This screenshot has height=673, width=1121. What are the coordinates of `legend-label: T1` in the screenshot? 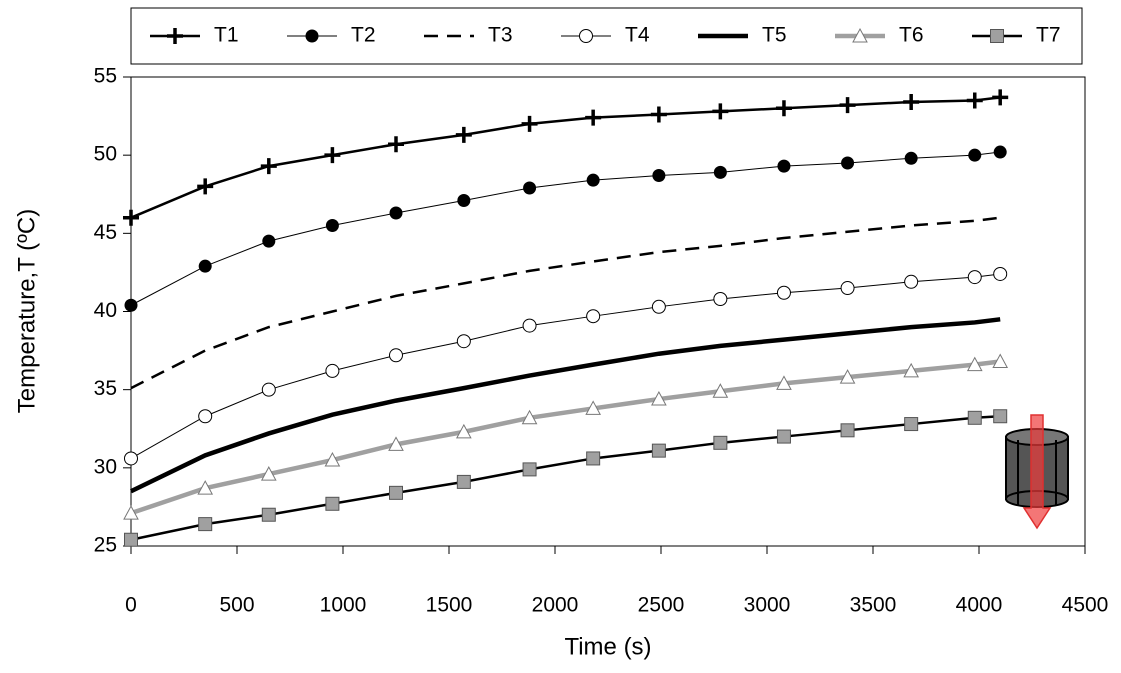 It's located at (226, 35).